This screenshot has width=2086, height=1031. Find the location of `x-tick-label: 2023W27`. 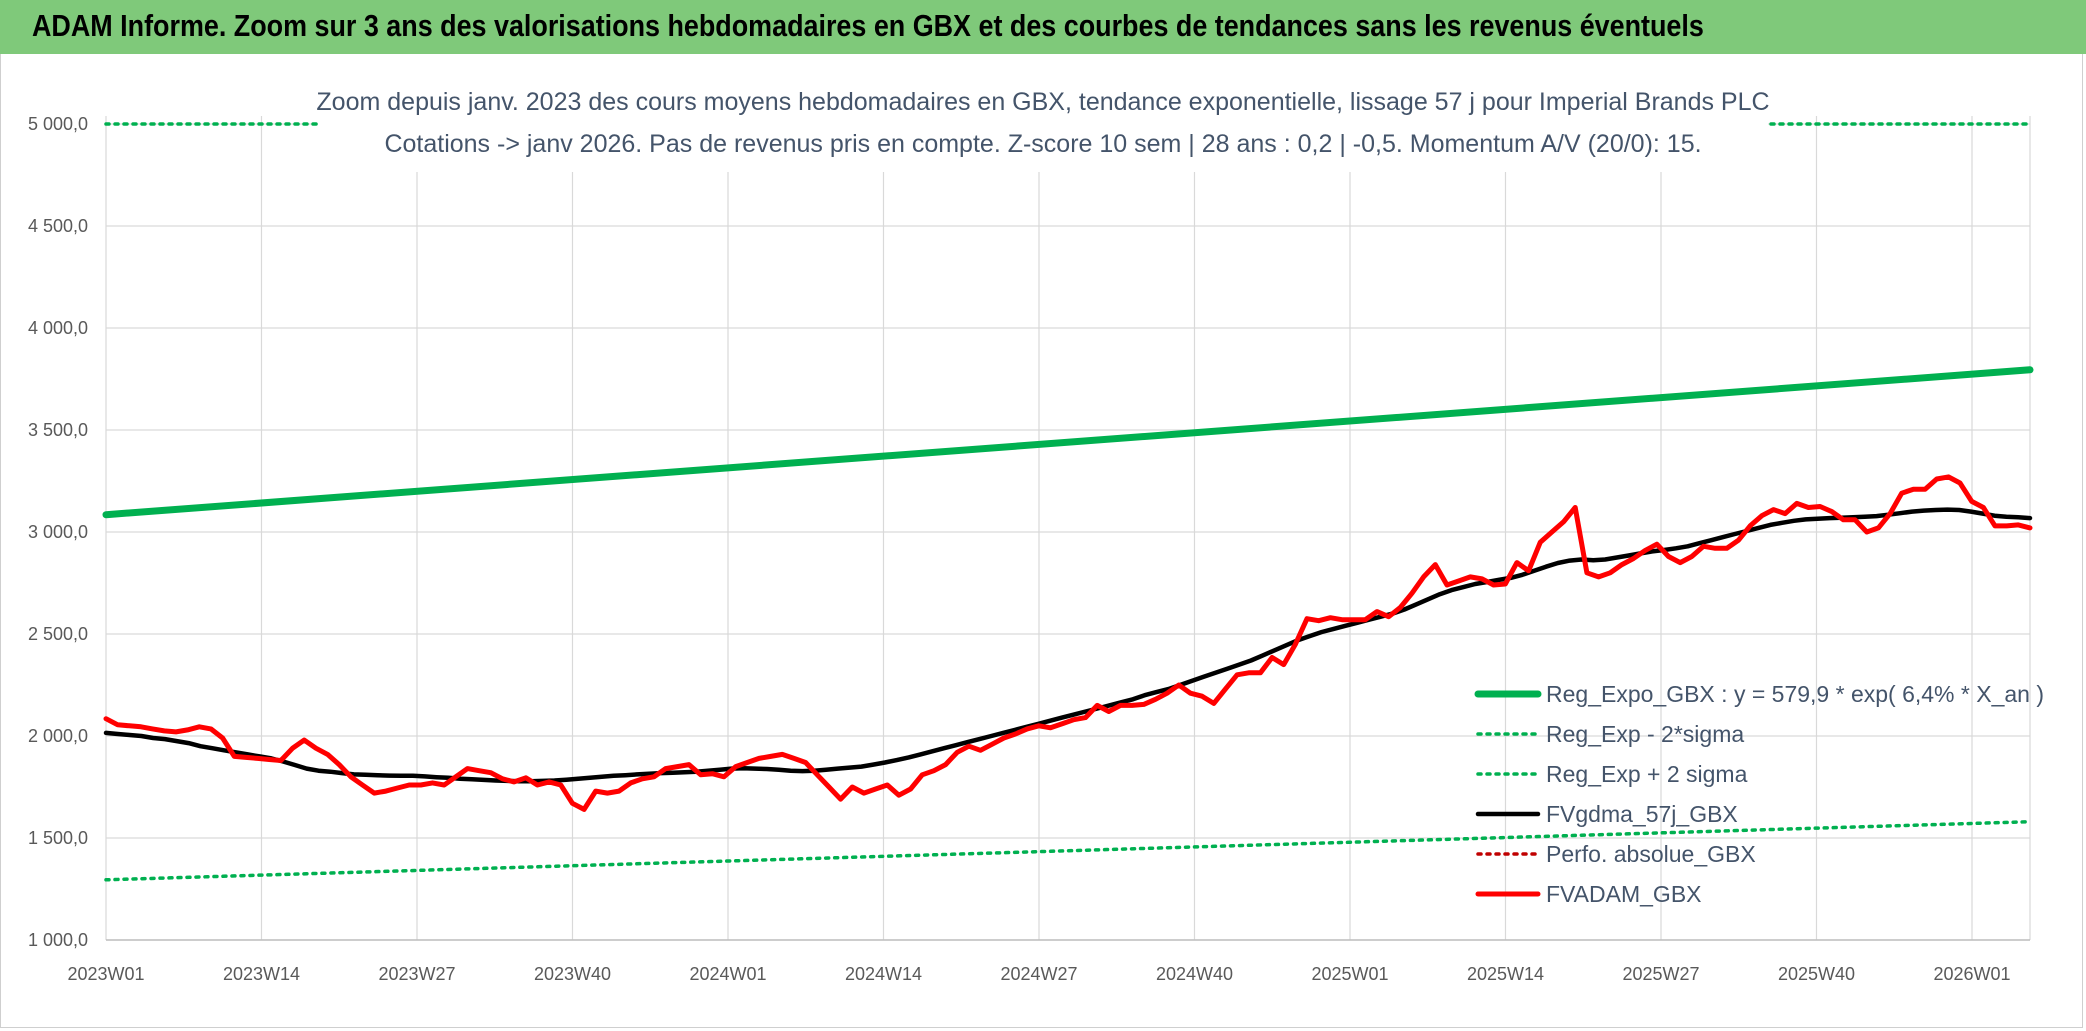

x-tick-label: 2023W27 is located at coordinates (416, 974).